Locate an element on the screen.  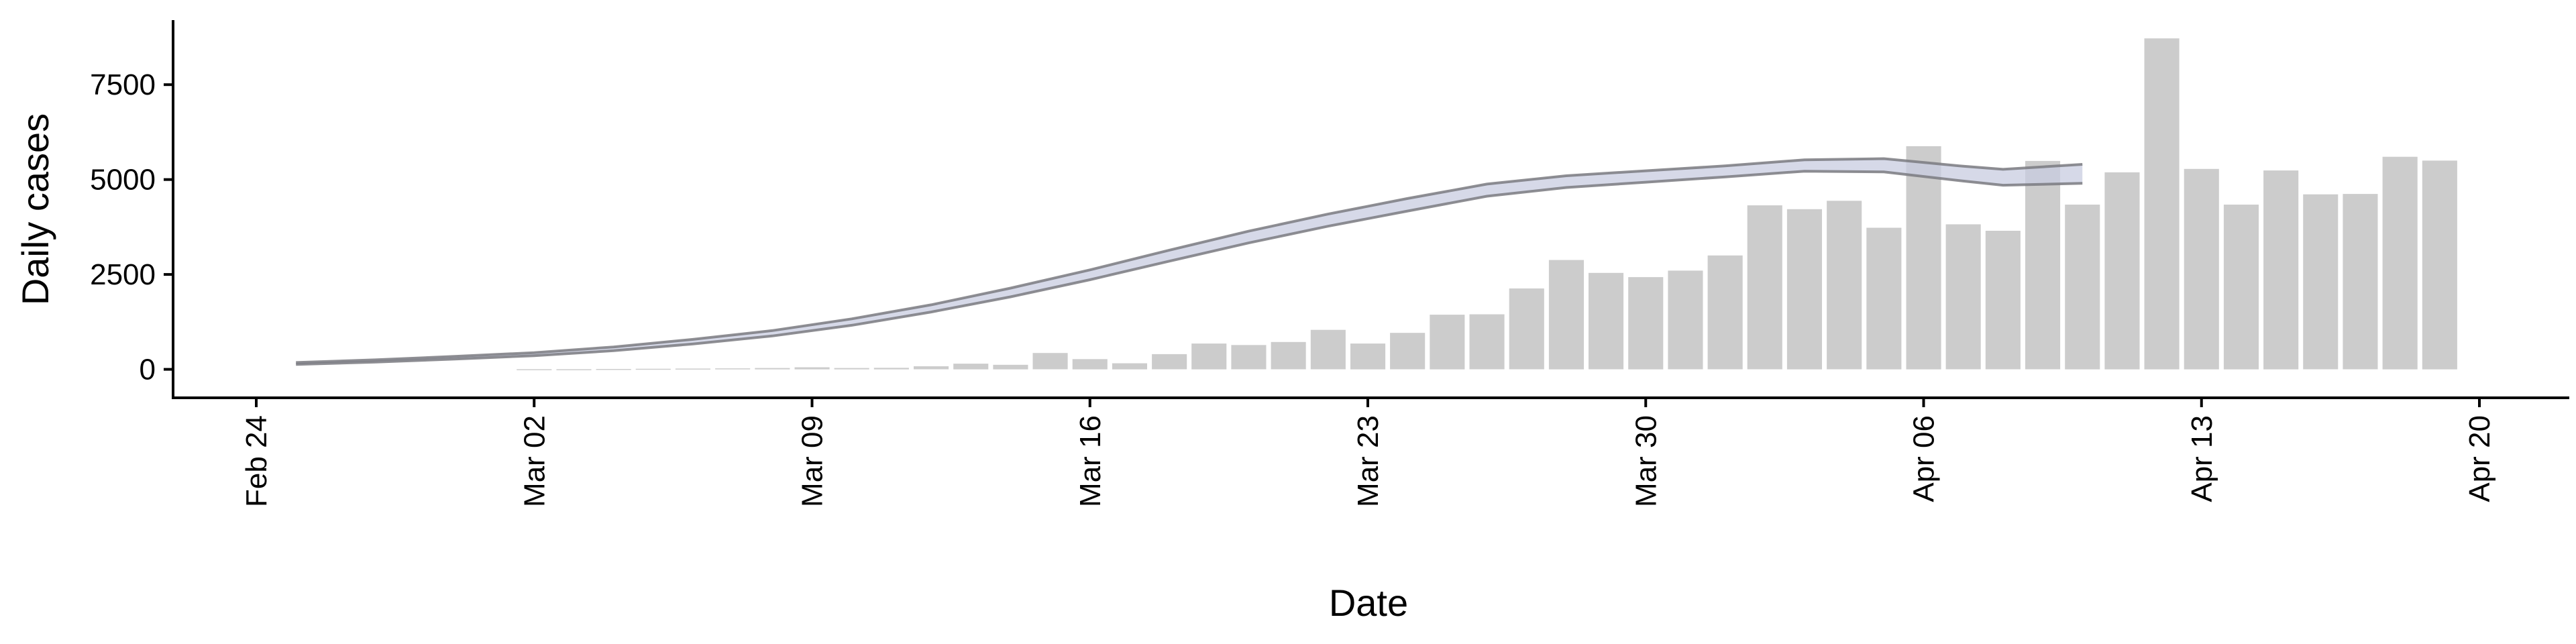
y-tick-label: 2500 is located at coordinates (123, 274).